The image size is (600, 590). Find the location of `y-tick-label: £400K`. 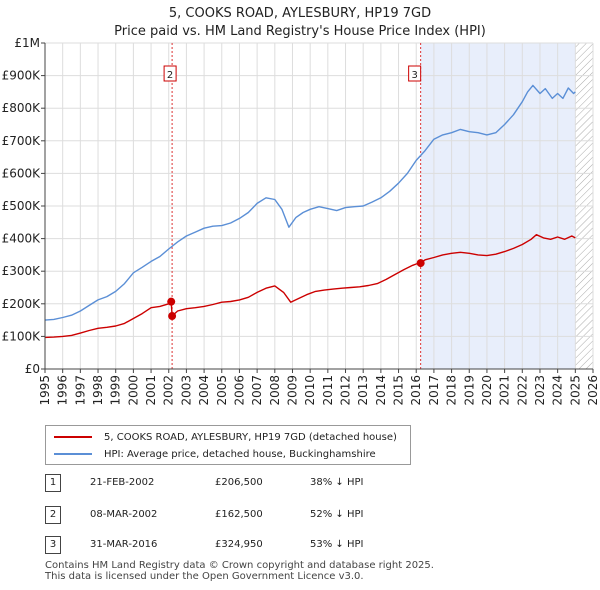

y-tick-label: £400K is located at coordinates (22, 239).